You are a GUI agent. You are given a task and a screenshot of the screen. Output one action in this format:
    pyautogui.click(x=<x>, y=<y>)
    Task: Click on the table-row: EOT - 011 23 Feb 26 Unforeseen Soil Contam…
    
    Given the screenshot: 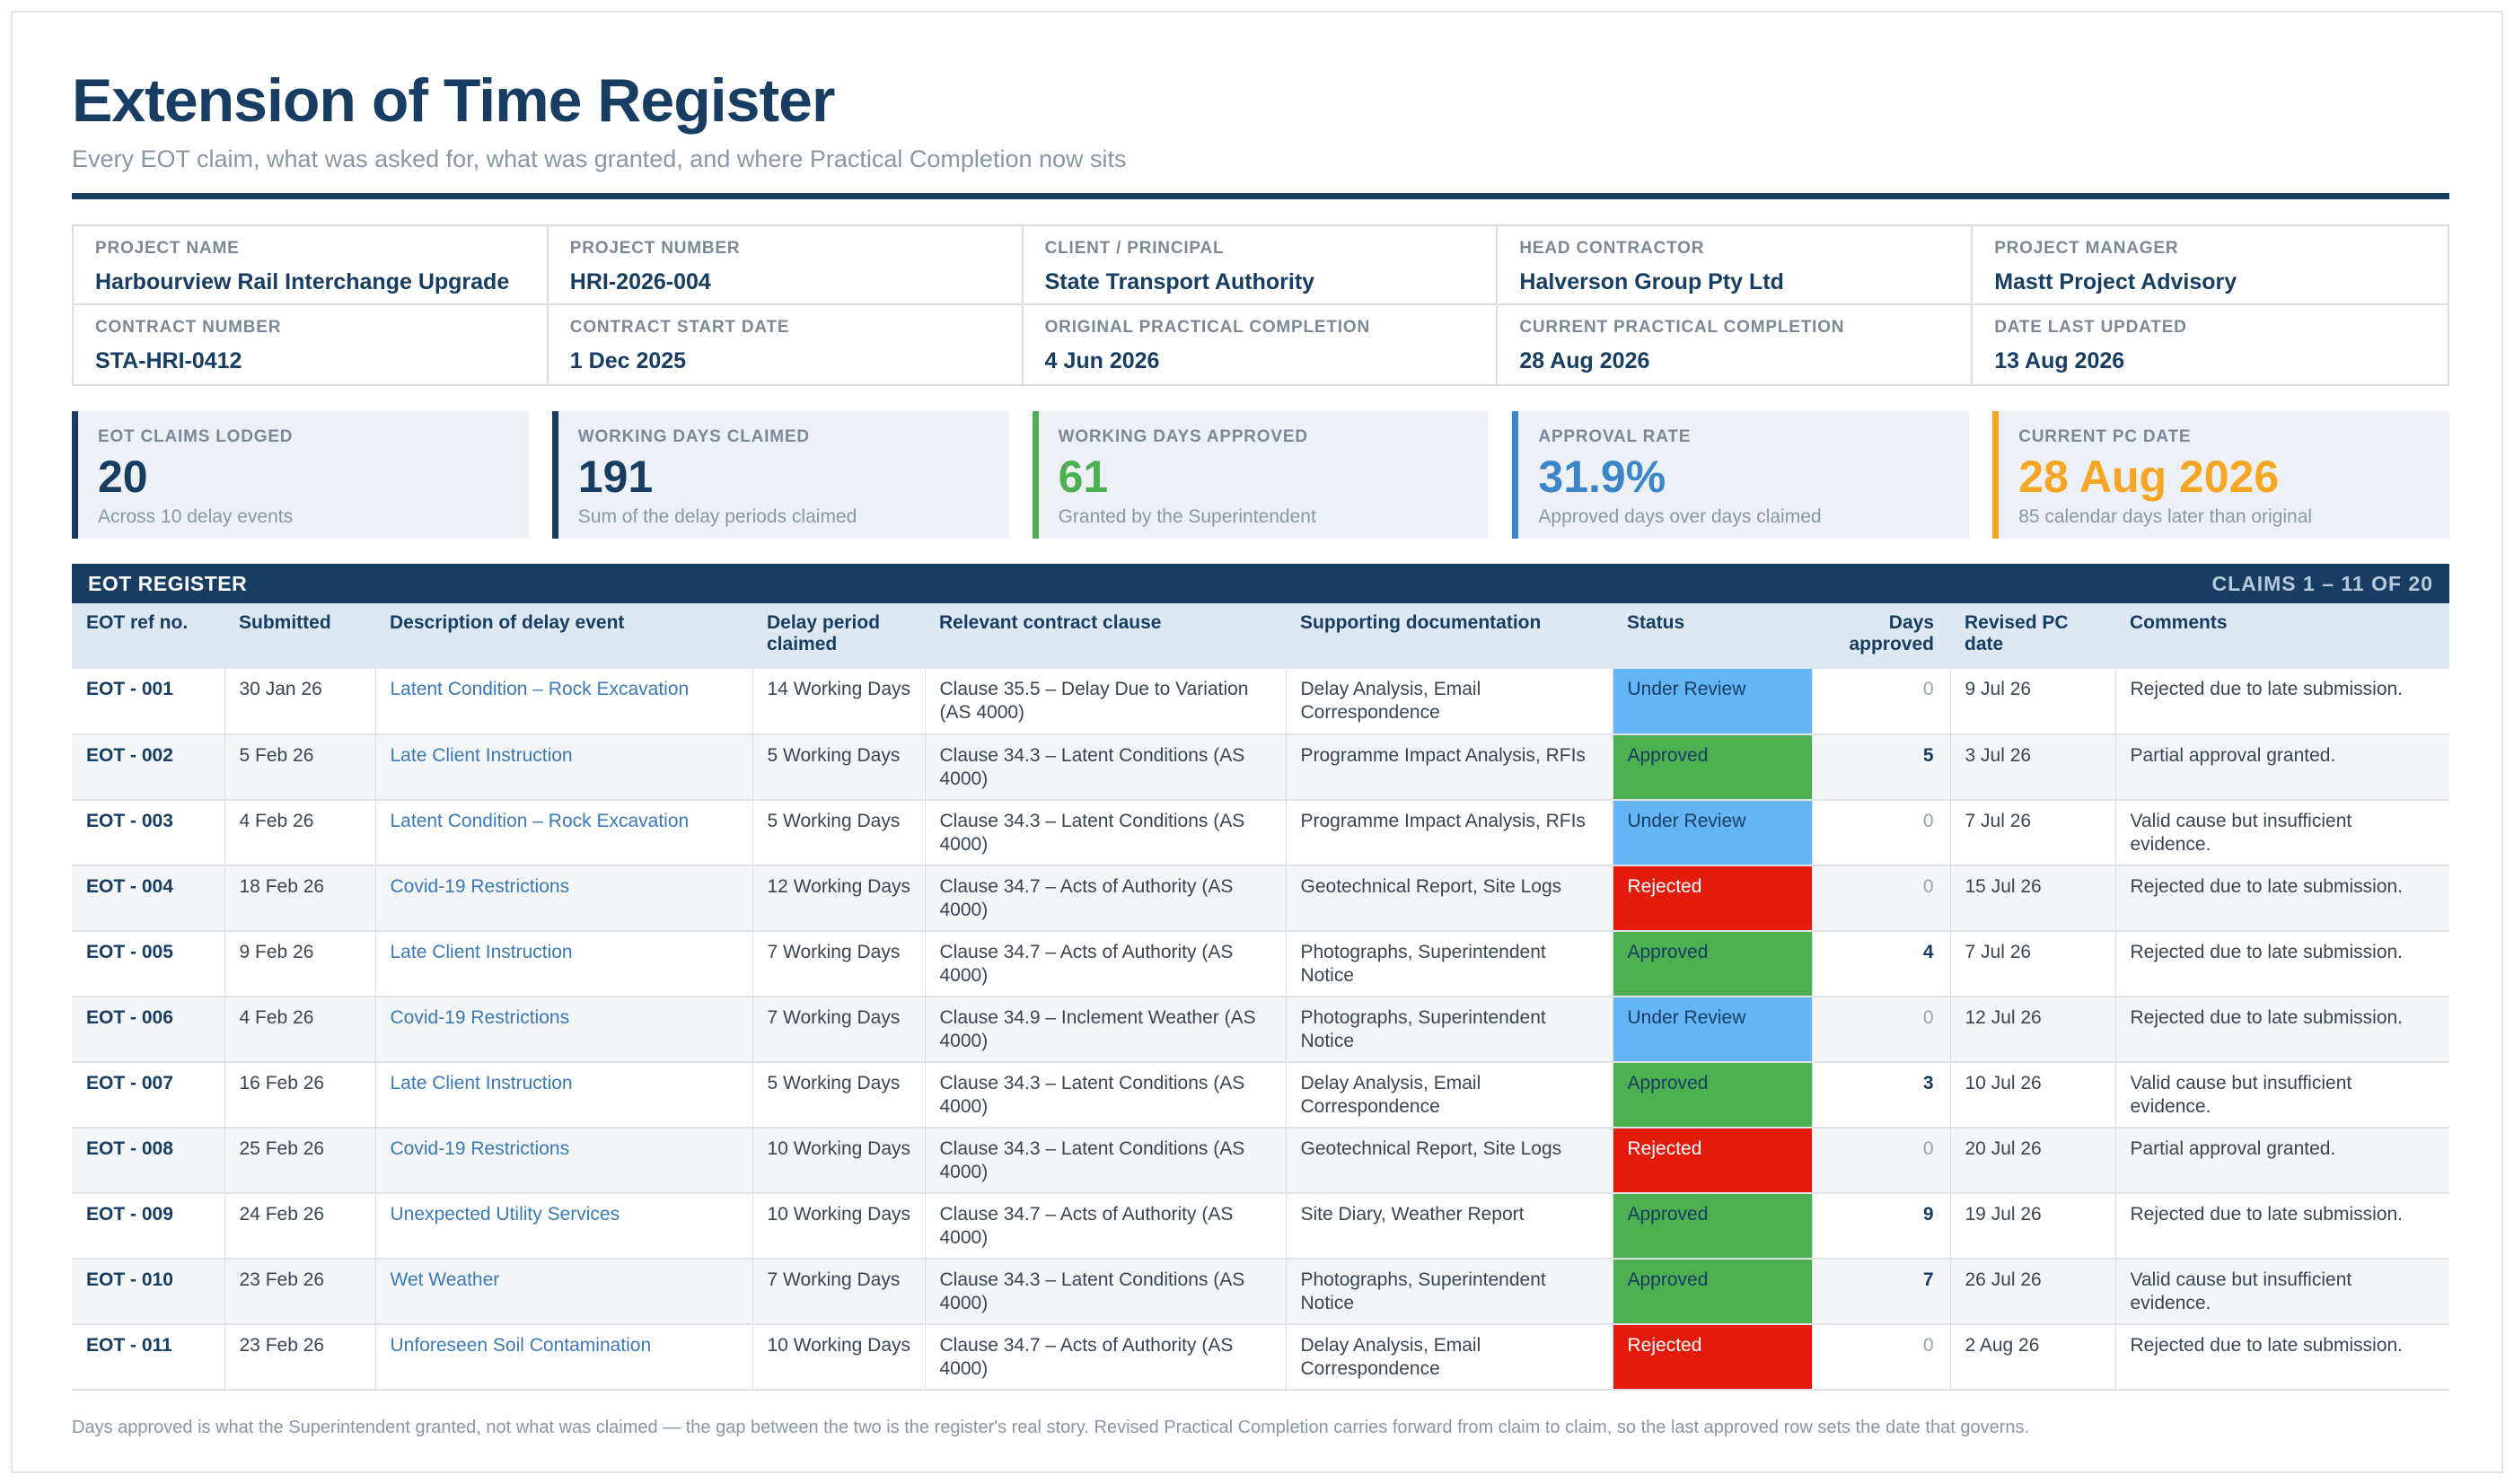 What is the action you would take?
    pyautogui.click(x=1260, y=1357)
    